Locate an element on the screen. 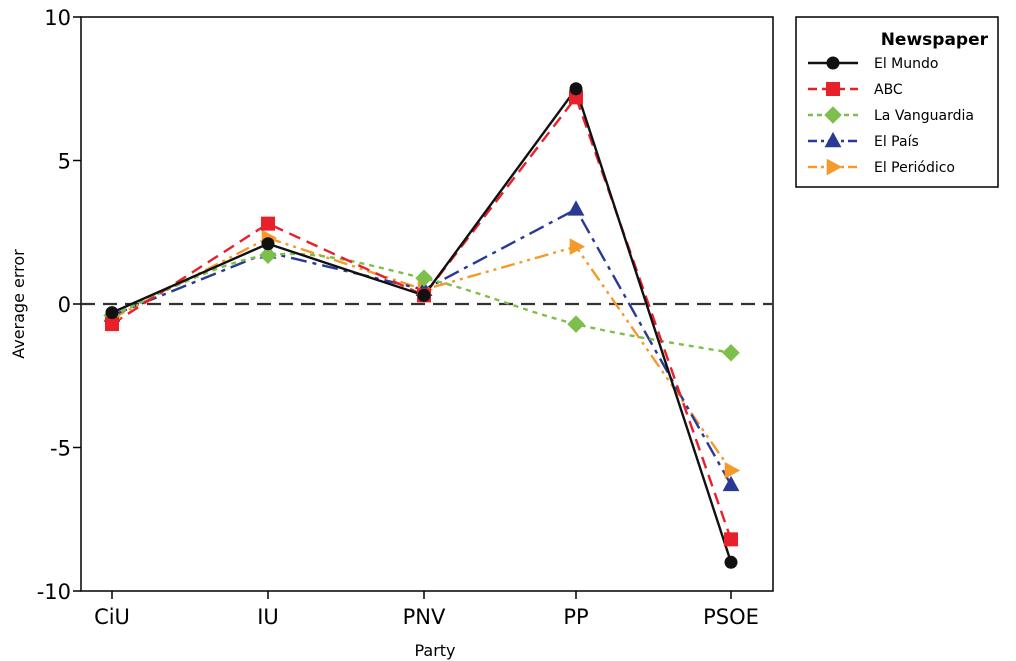  legend-label: El Periódico is located at coordinates (914, 168).